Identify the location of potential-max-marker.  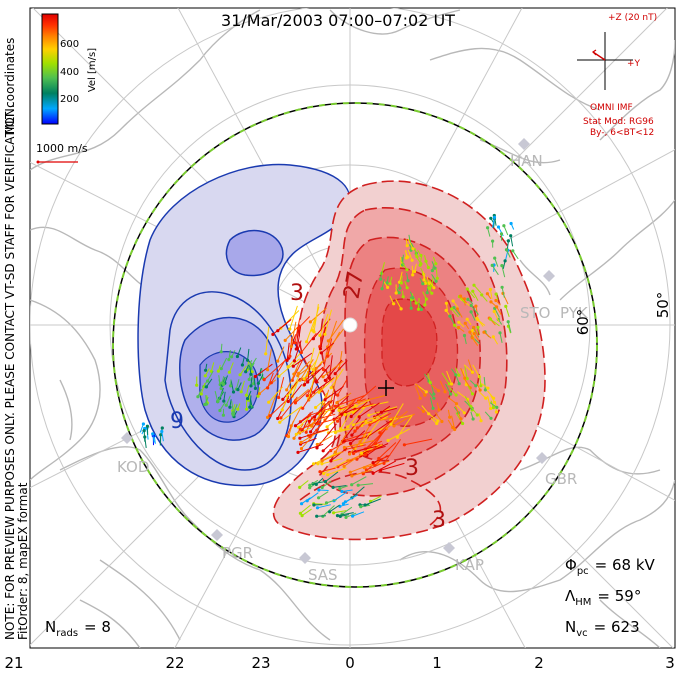
(386, 388).